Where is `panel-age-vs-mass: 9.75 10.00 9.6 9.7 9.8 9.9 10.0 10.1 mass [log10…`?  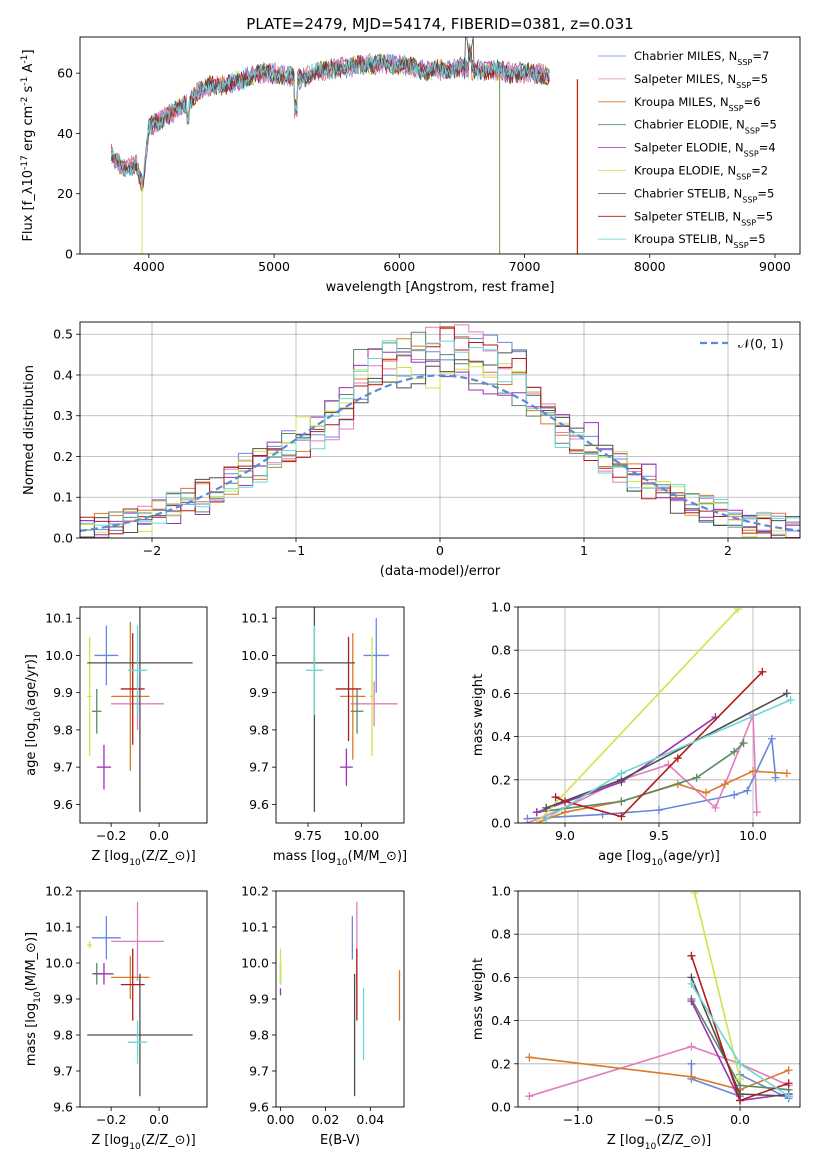
panel-age-vs-mass: 9.75 10.00 9.6 9.7 9.8 9.9 10.0 10.1 mass [log10… is located at coordinates (324, 737).